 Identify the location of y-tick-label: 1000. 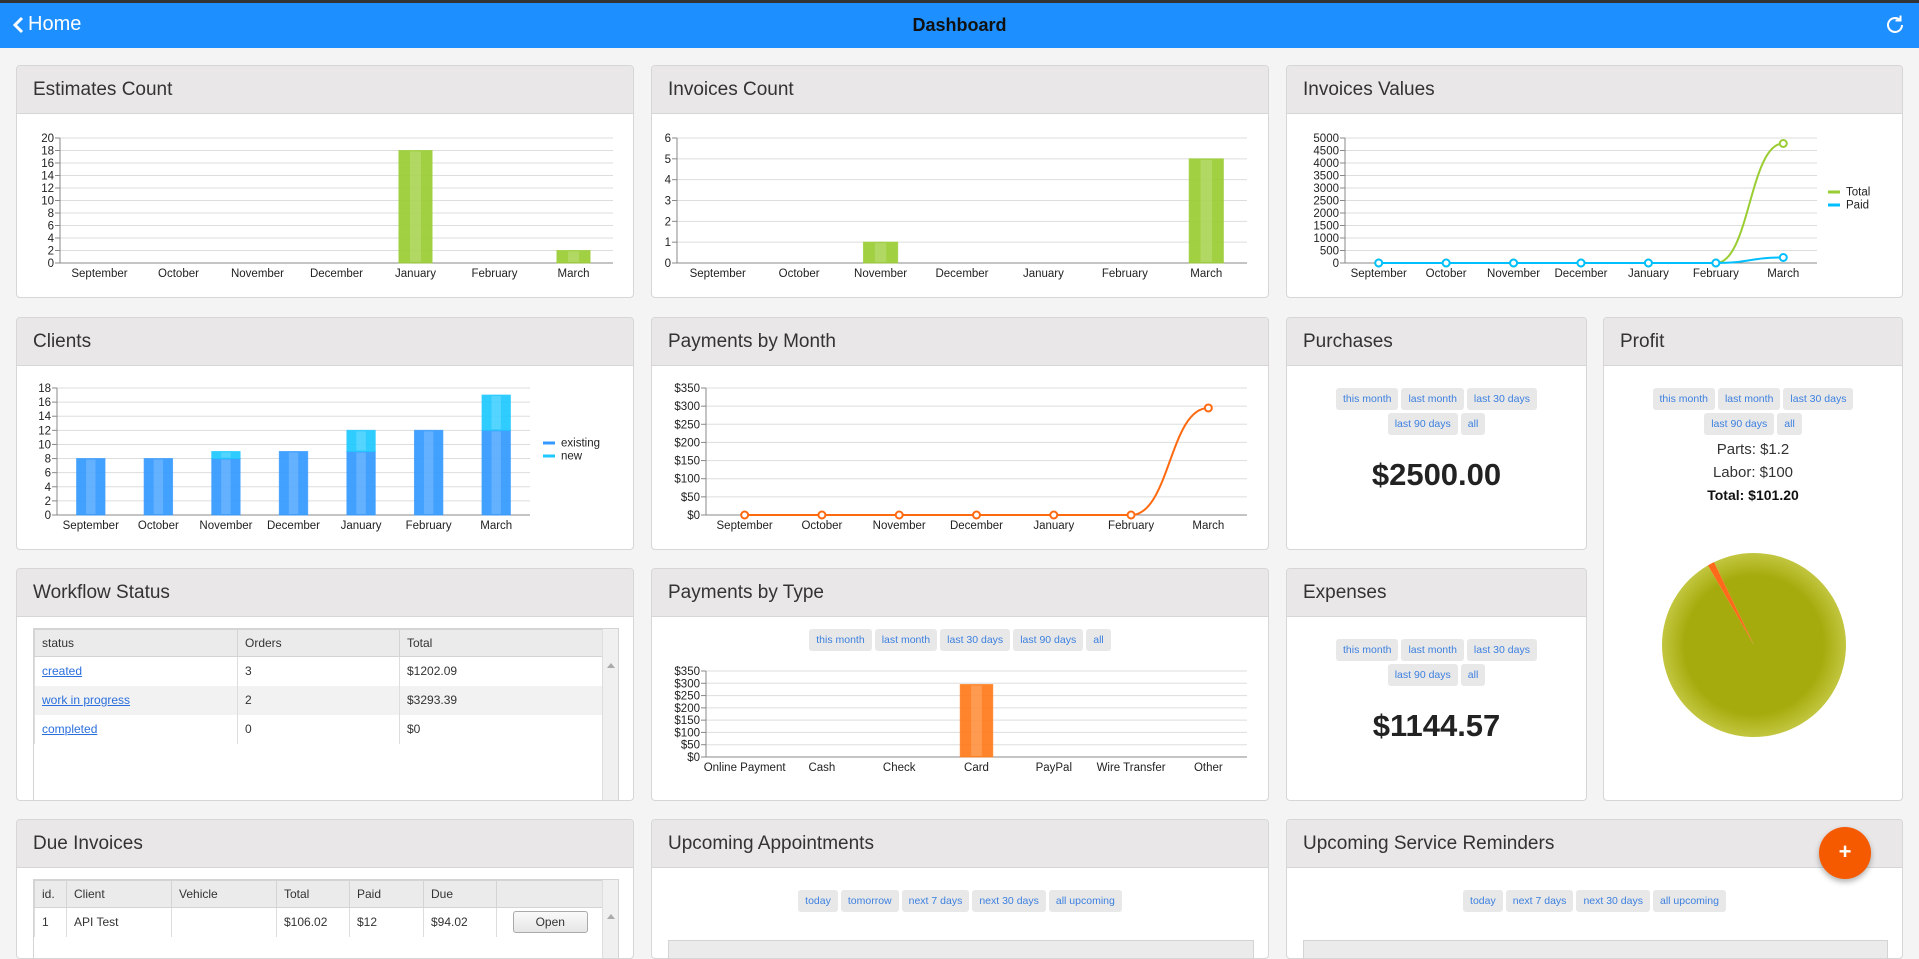
(1326, 239).